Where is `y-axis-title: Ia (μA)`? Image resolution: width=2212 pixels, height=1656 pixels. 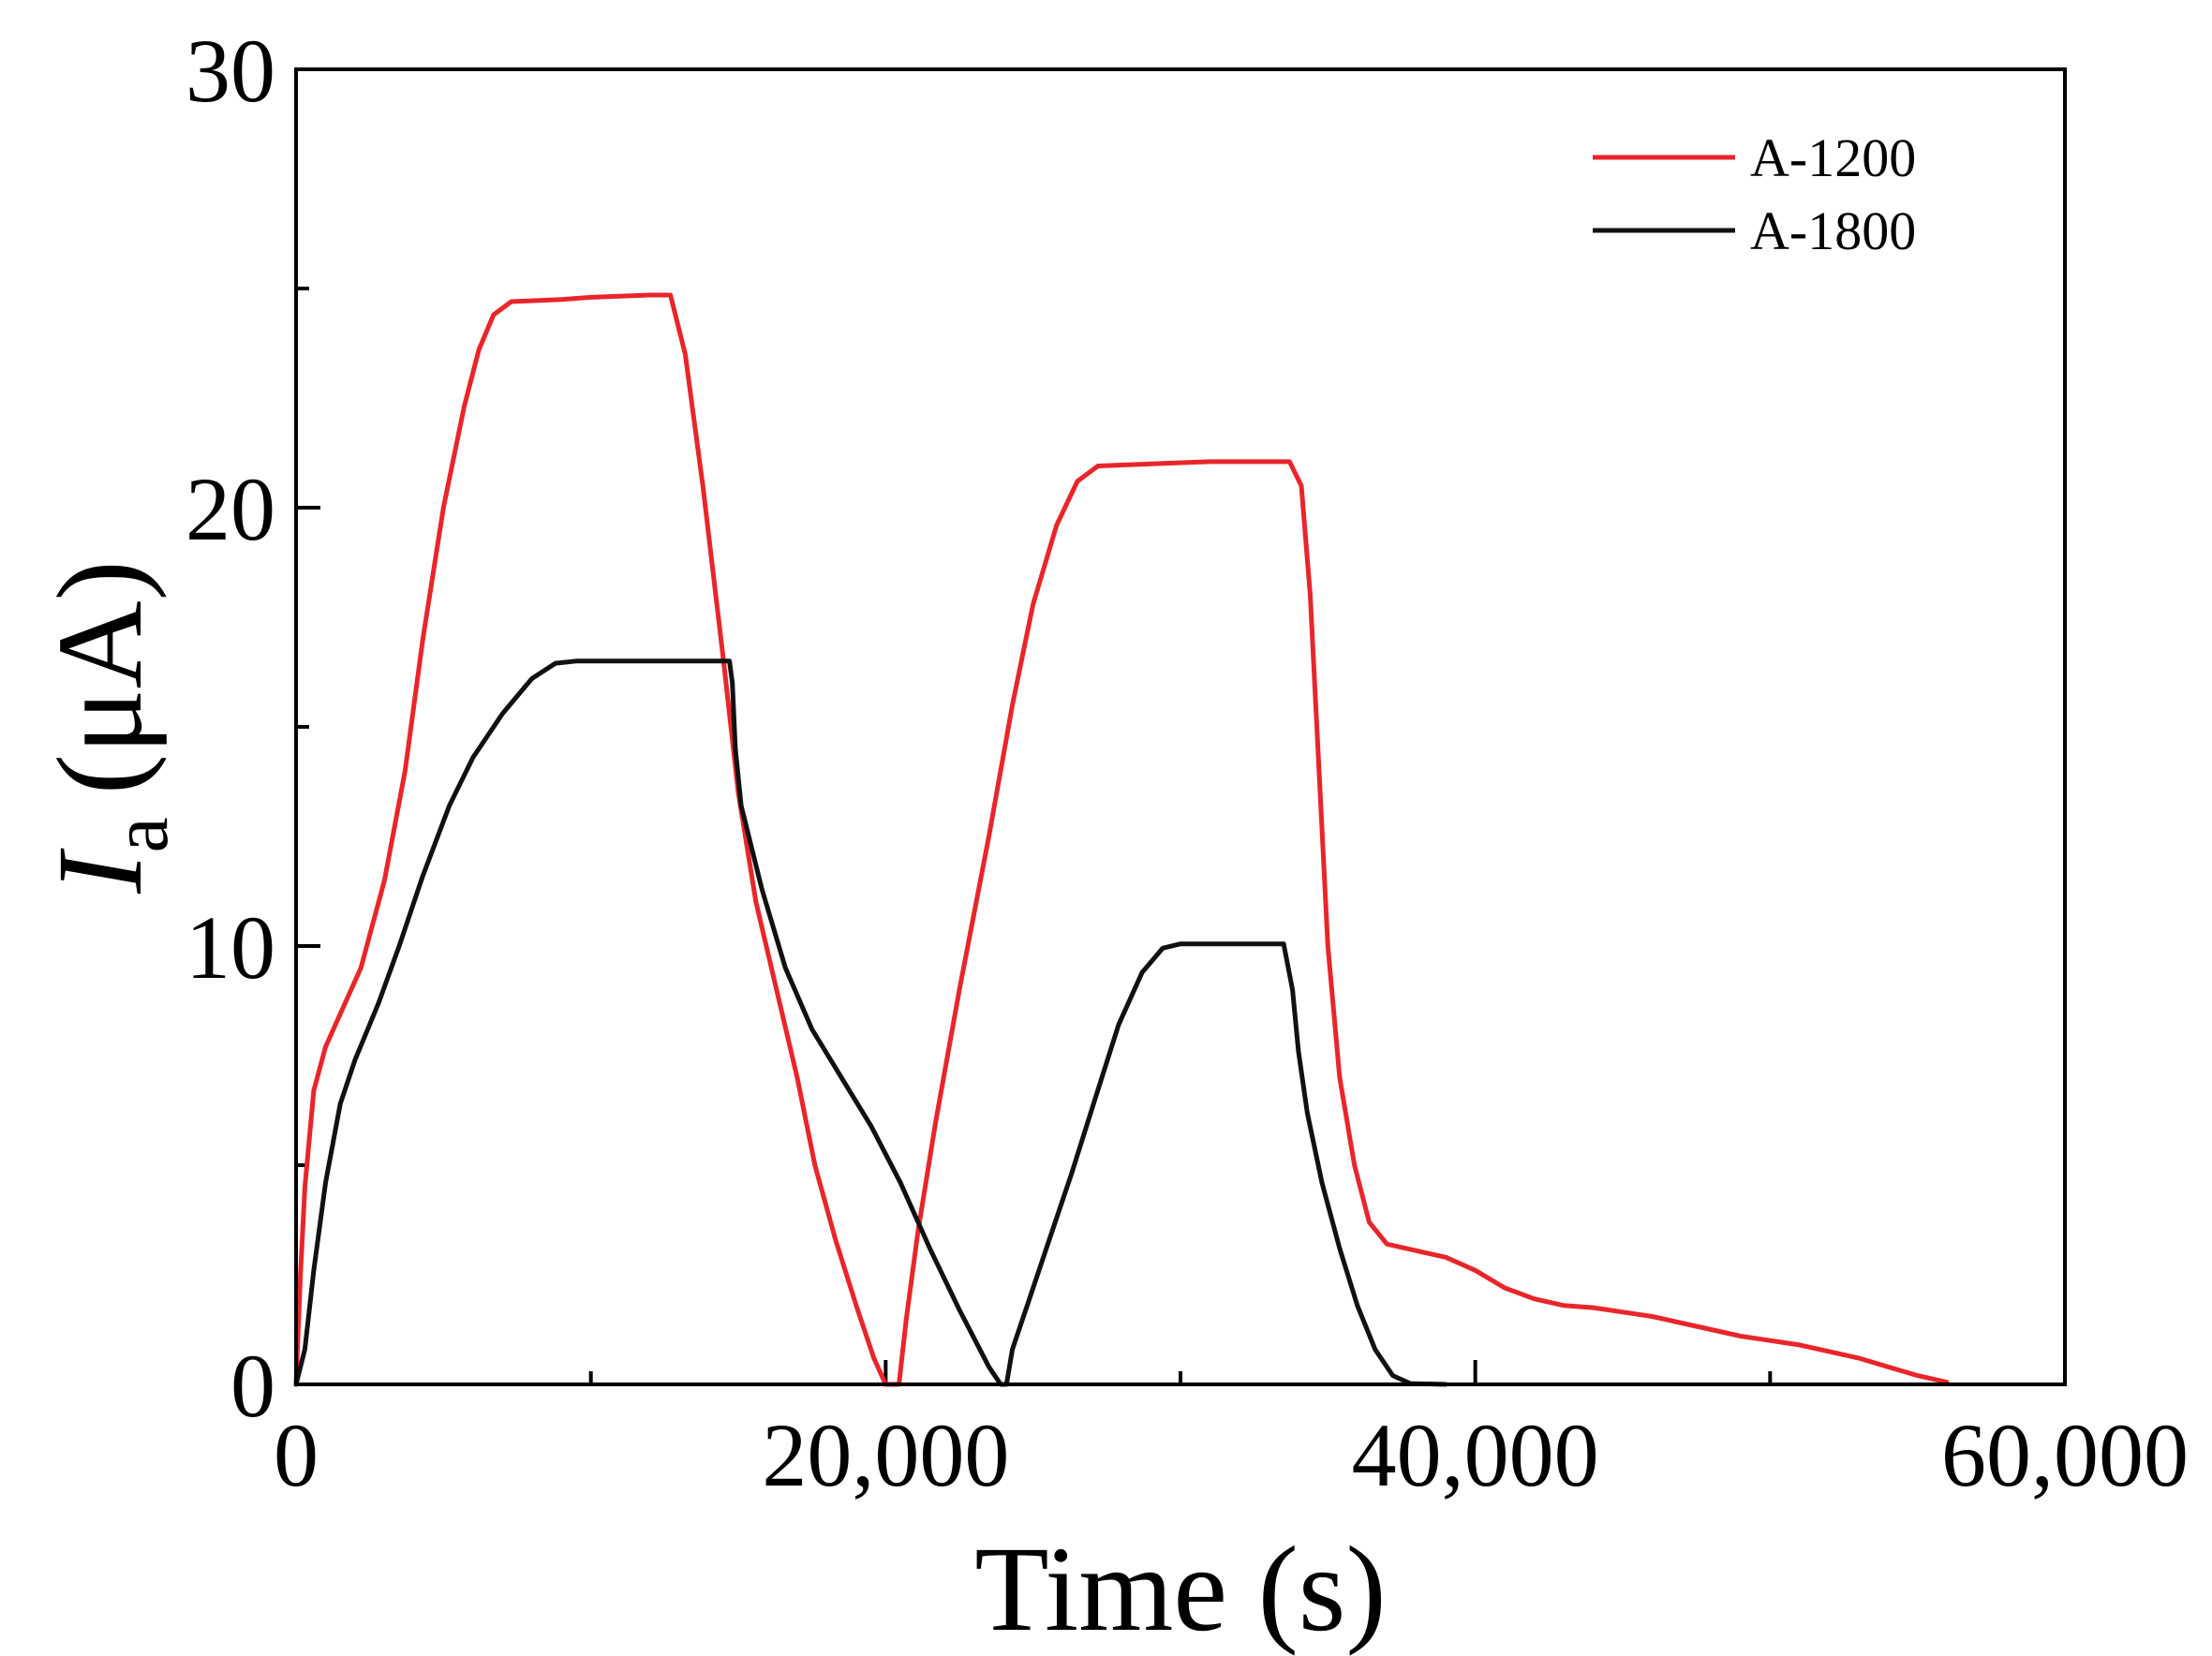 y-axis-title: Ia (μA) is located at coordinates (109, 728).